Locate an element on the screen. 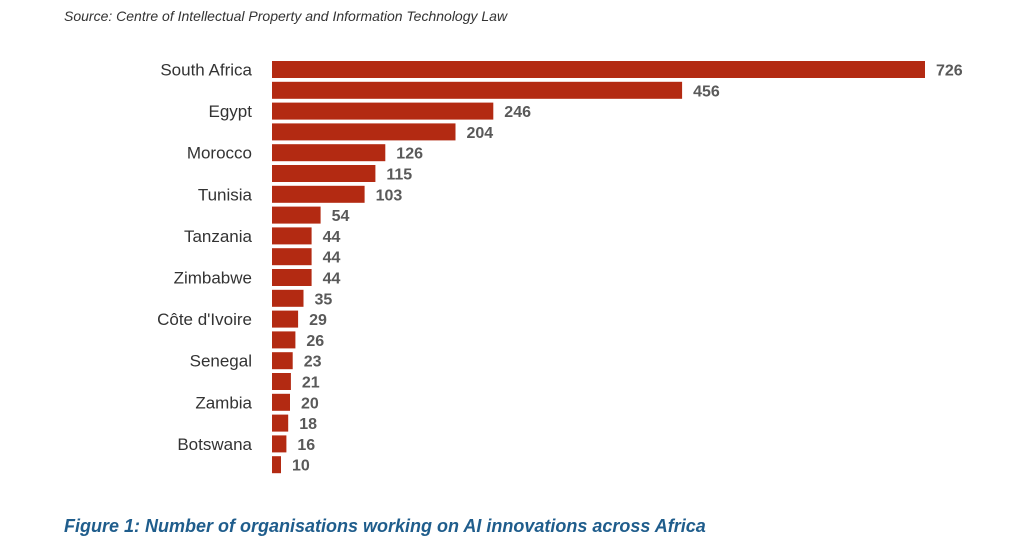 The image size is (1036, 557). value-label-9: 44 is located at coordinates (332, 258).